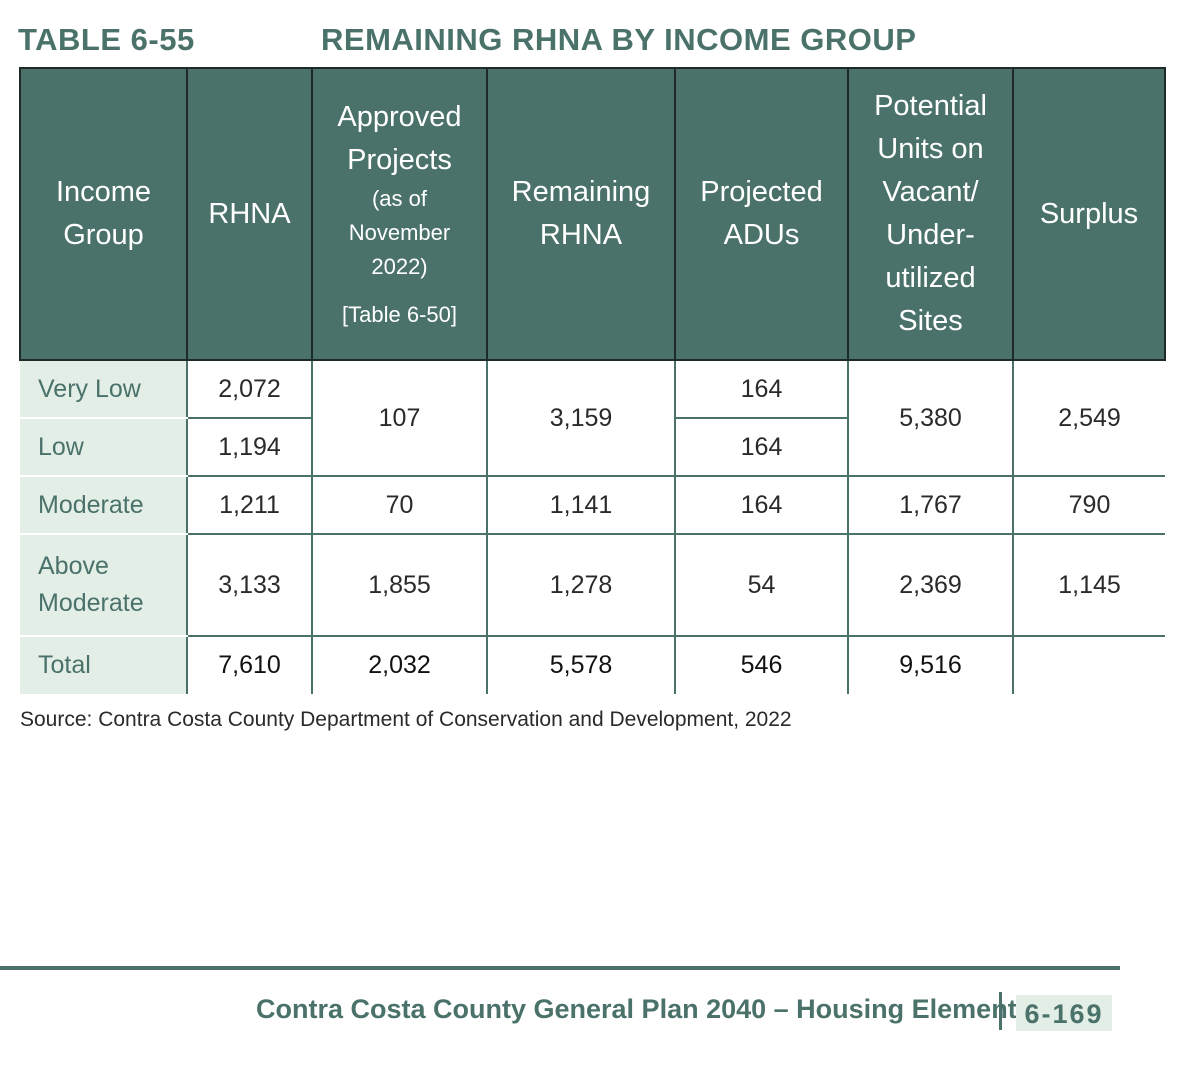 The image size is (1196, 1070). I want to click on header-remaining-rhna: Remaining RHNA, so click(581, 214).